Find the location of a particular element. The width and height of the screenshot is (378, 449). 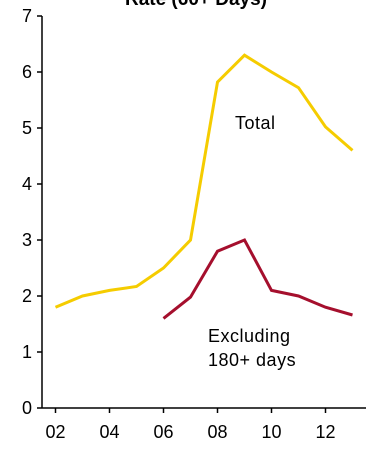

x-tick-label: 12 is located at coordinates (325, 432).